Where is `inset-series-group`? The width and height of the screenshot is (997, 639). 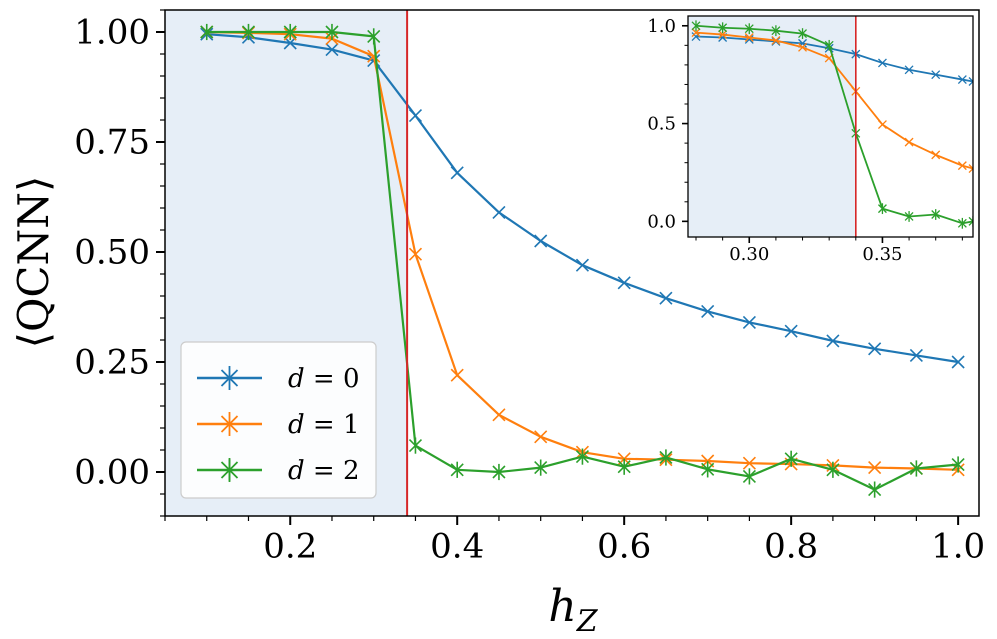 inset-series-group is located at coordinates (832, 124).